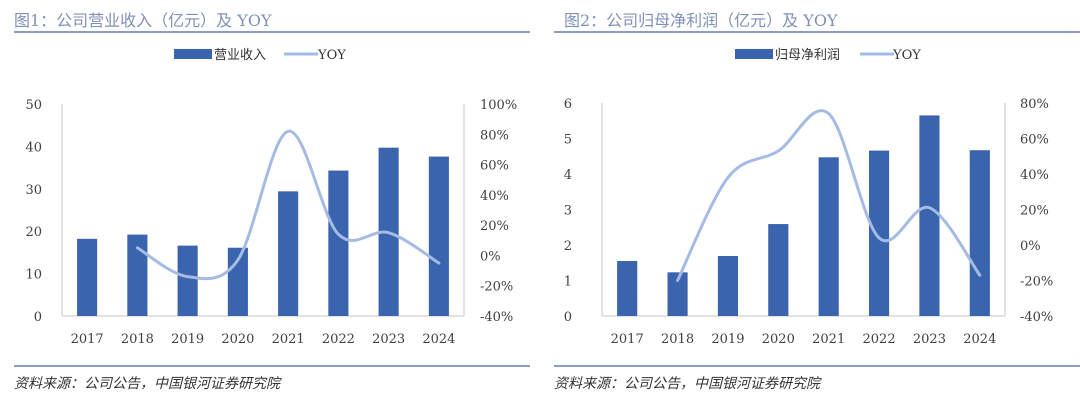  I want to click on right-axis-tick-label: 100%, so click(498, 105).